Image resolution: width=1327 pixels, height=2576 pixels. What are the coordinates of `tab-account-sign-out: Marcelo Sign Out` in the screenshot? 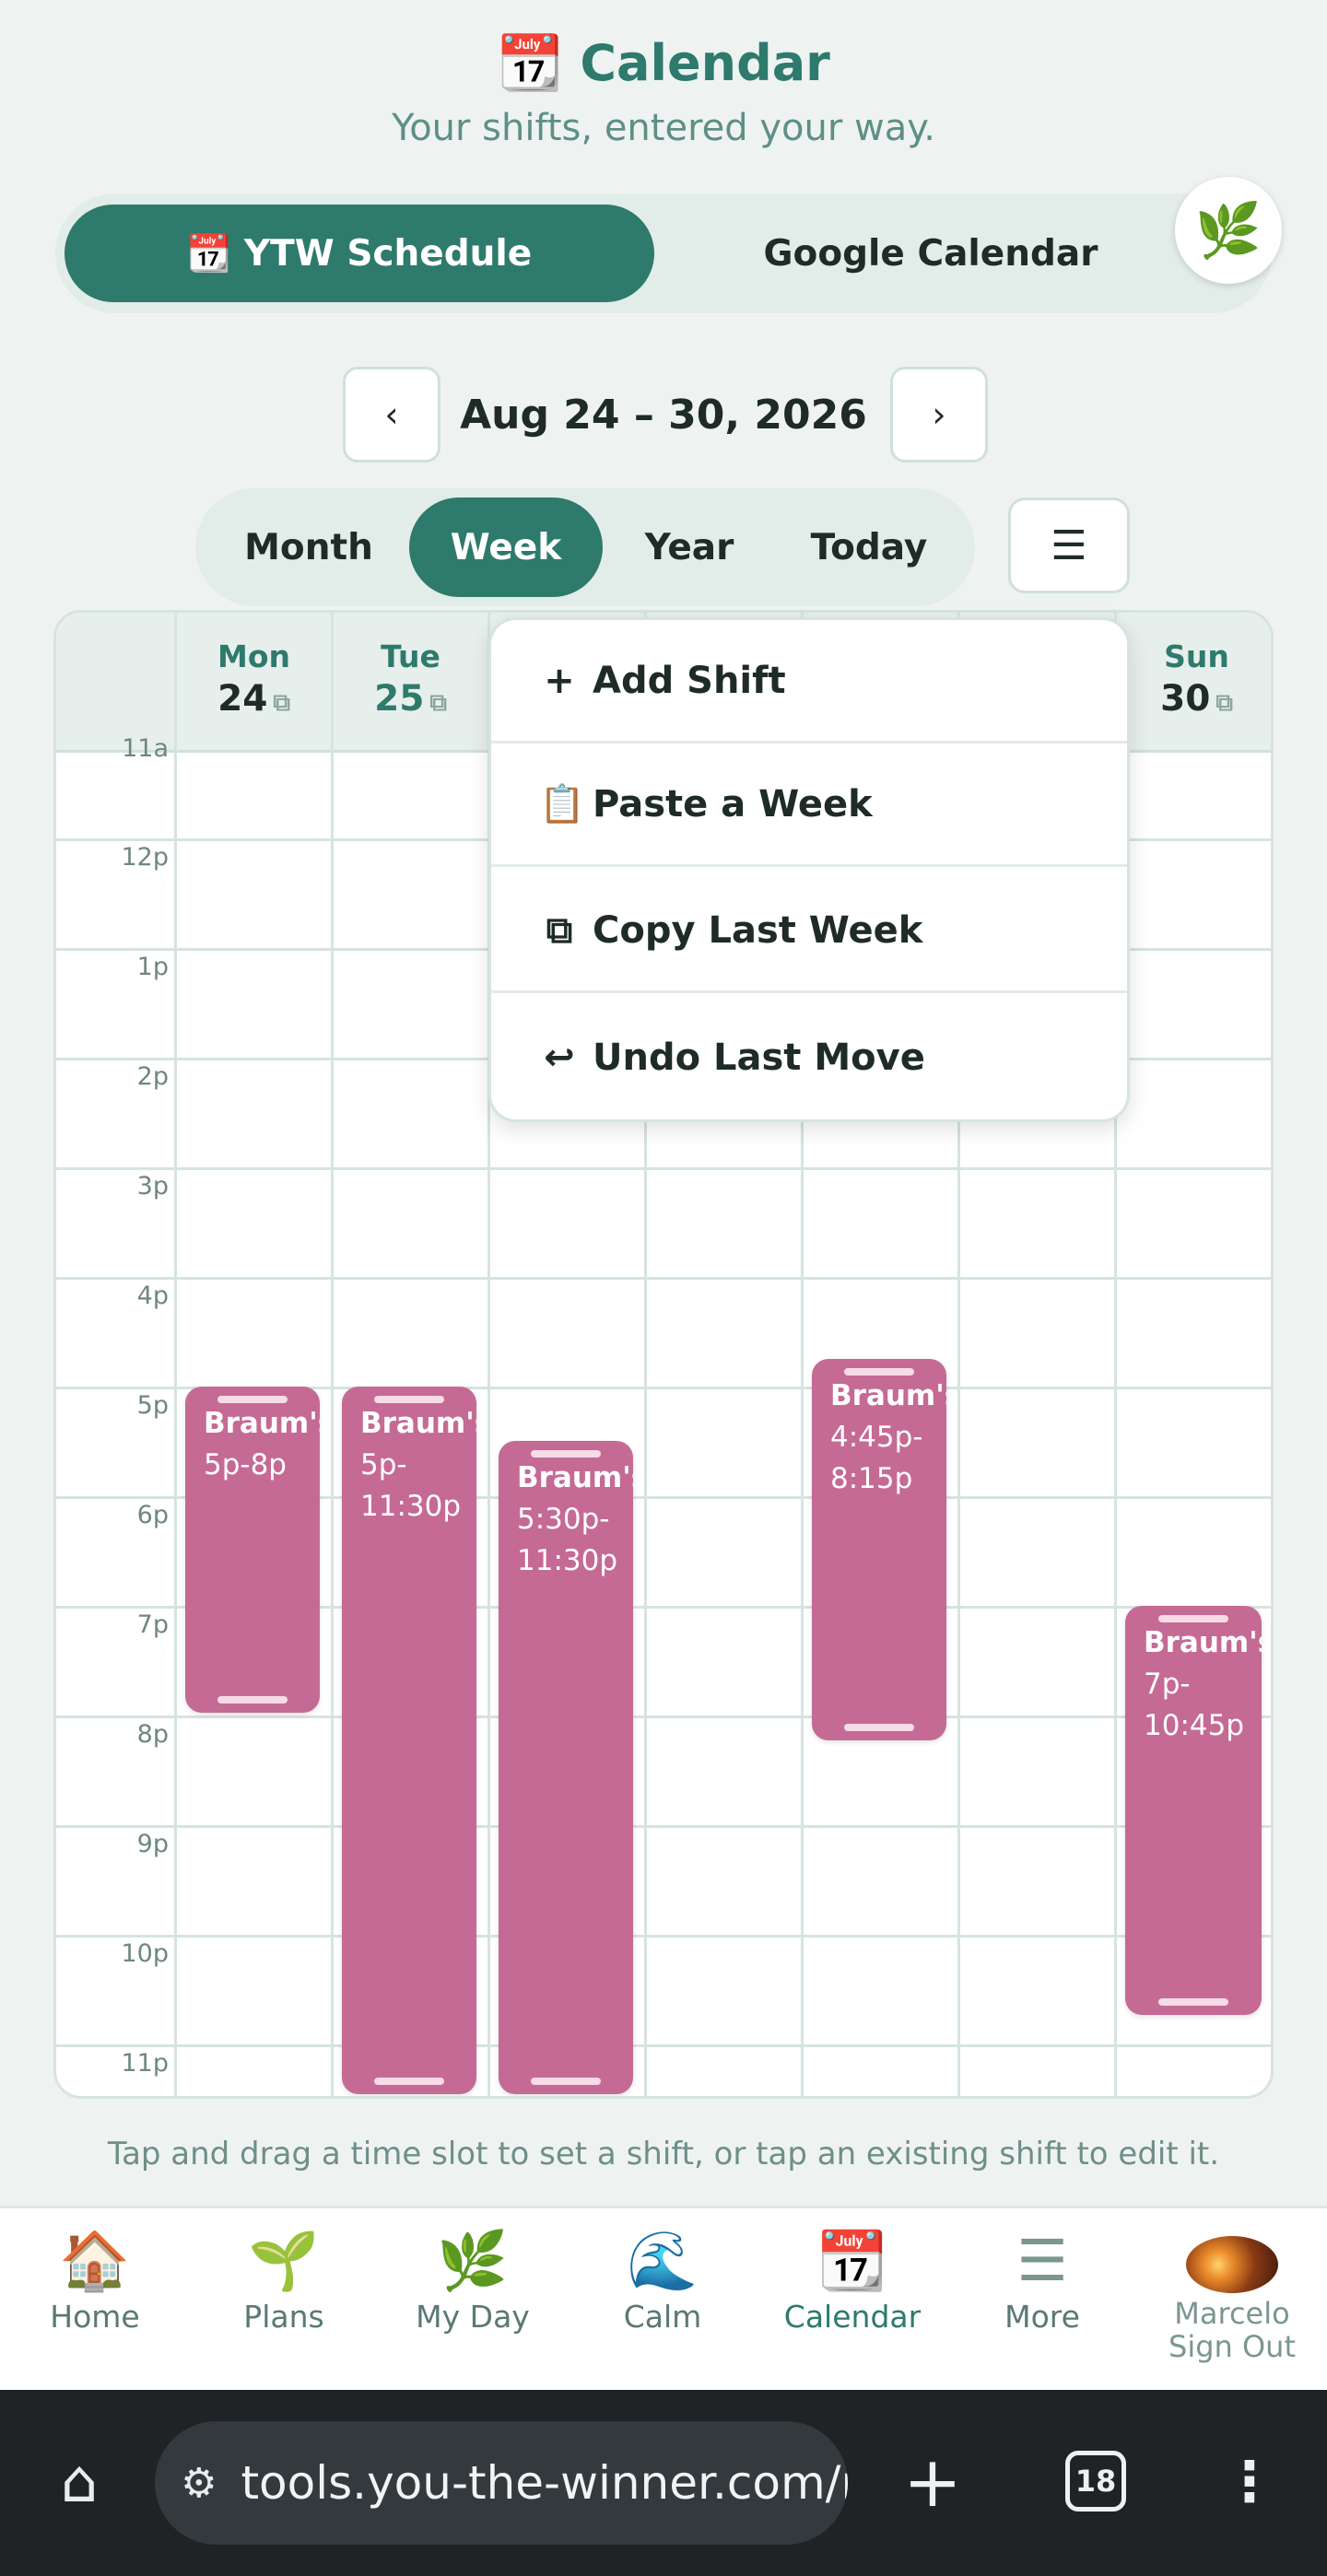 It's located at (1232, 2295).